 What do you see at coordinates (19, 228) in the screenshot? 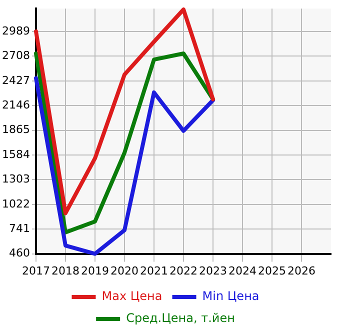
I see `y-tick-label: 741` at bounding box center [19, 228].